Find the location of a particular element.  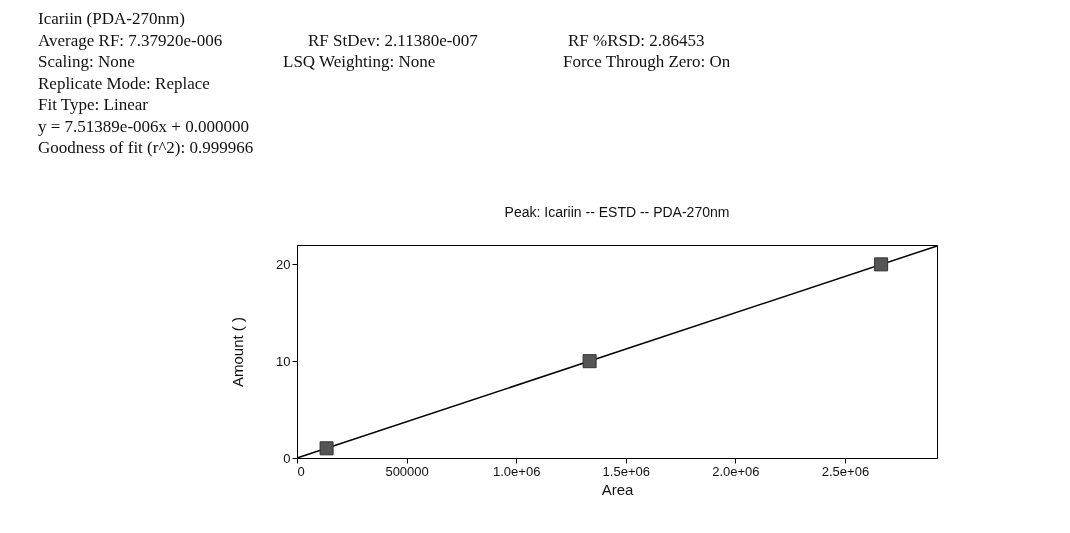

x-tick-label: 2.0e+06 is located at coordinates (736, 471).